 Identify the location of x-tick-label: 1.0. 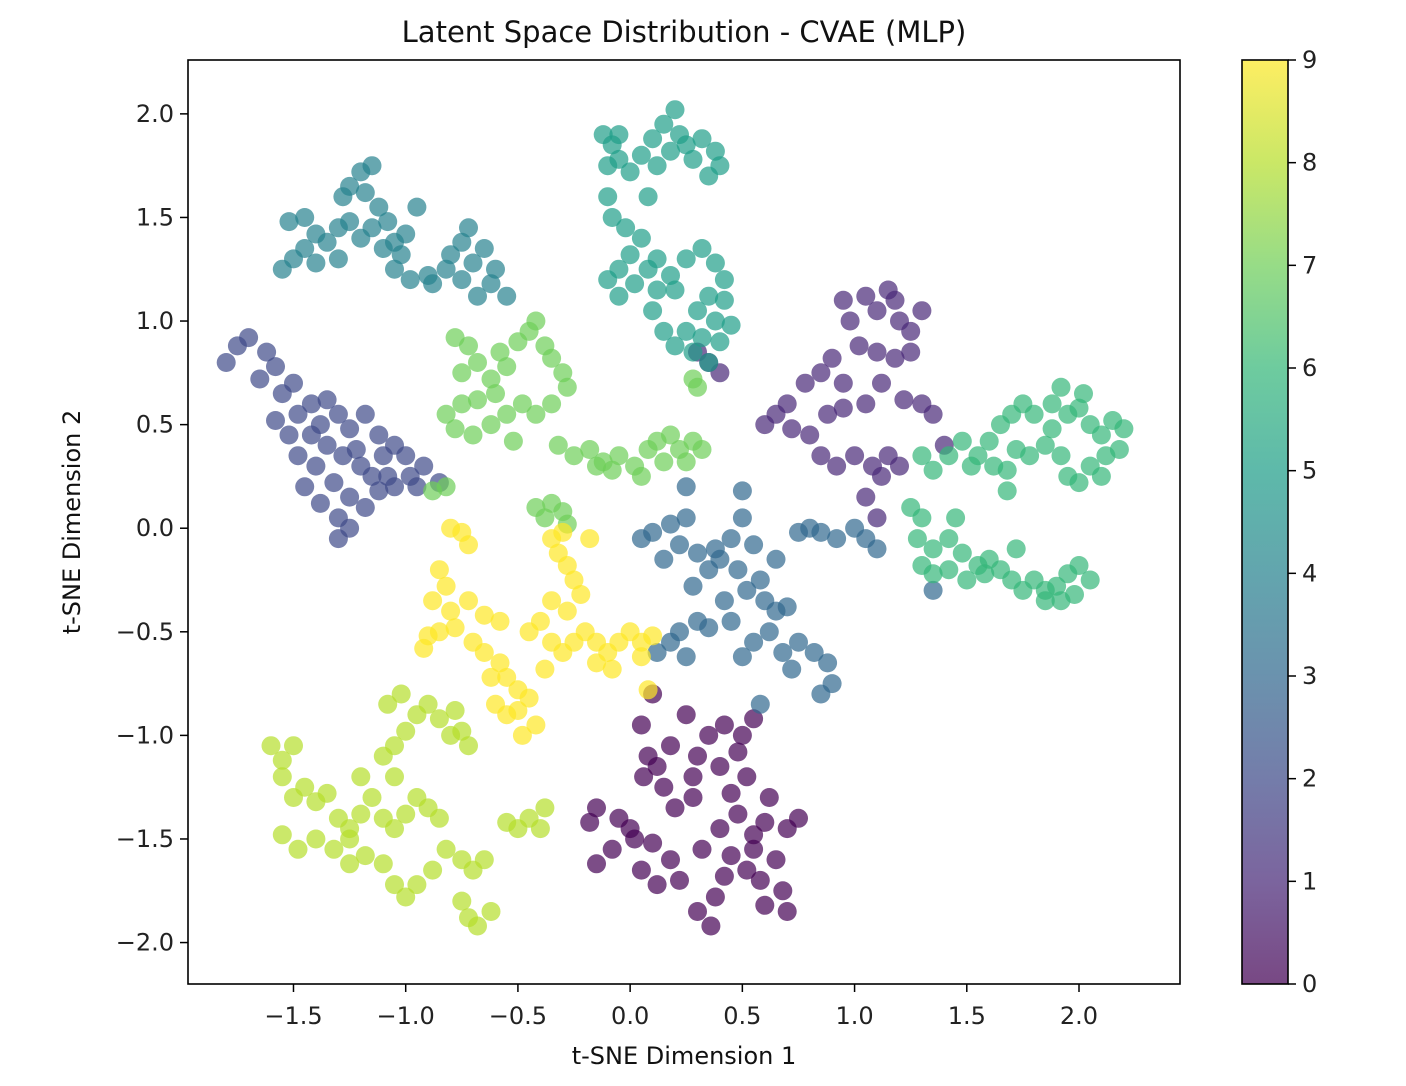
(854, 1016).